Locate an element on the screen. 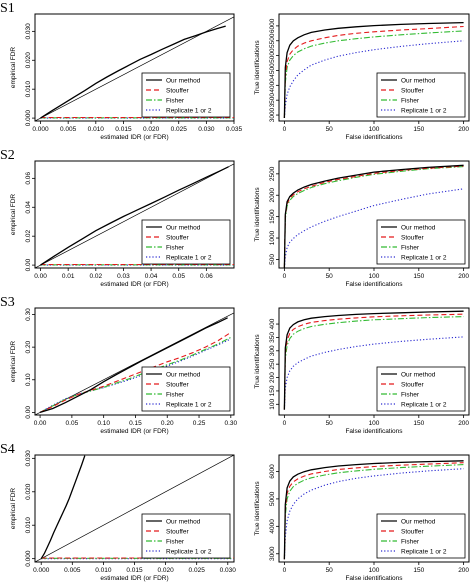 The image size is (474, 588). x-tick-label: 0.03 is located at coordinates (123, 276).